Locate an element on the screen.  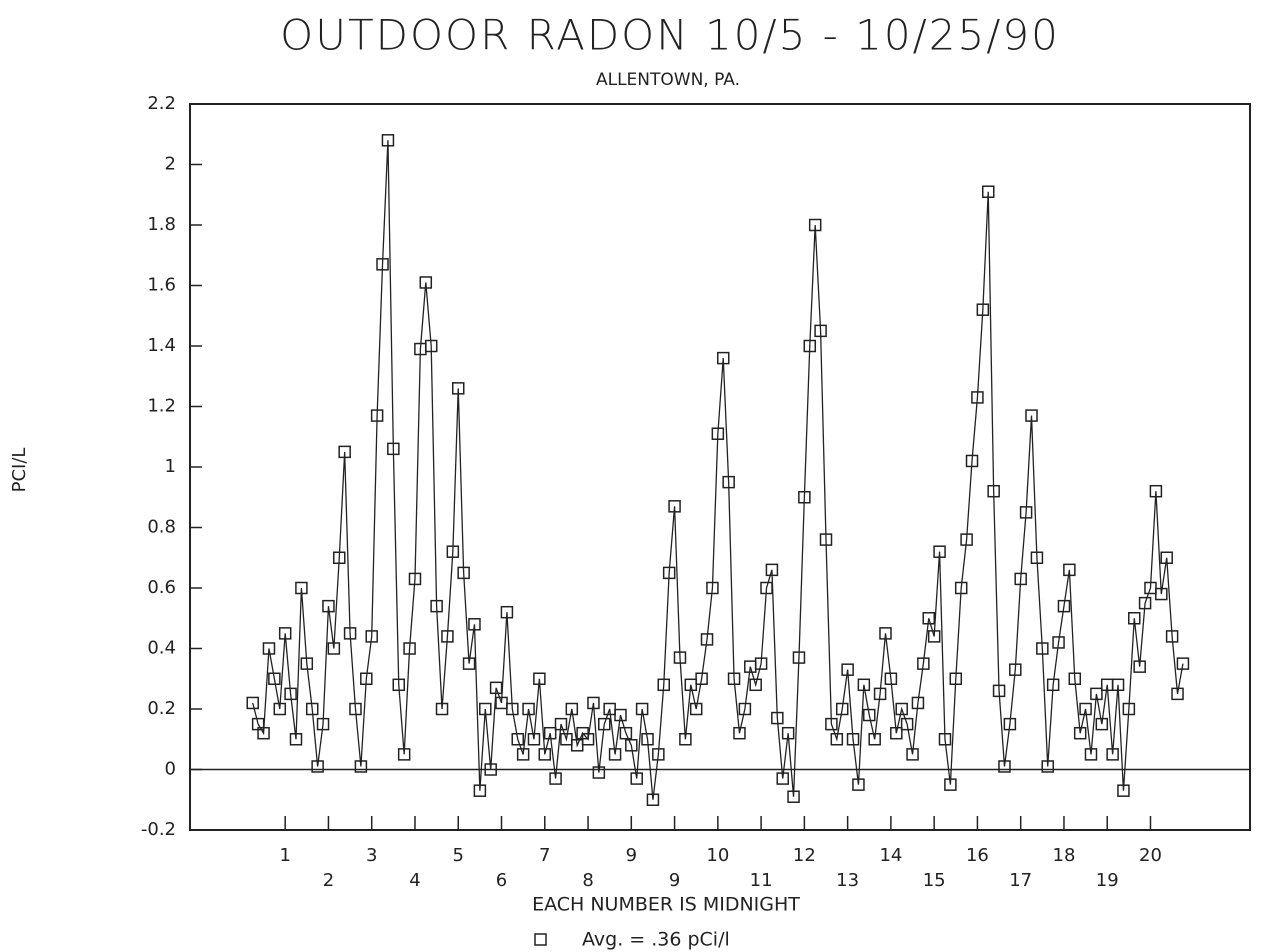
x-tick-label: 5 is located at coordinates (458, 855).